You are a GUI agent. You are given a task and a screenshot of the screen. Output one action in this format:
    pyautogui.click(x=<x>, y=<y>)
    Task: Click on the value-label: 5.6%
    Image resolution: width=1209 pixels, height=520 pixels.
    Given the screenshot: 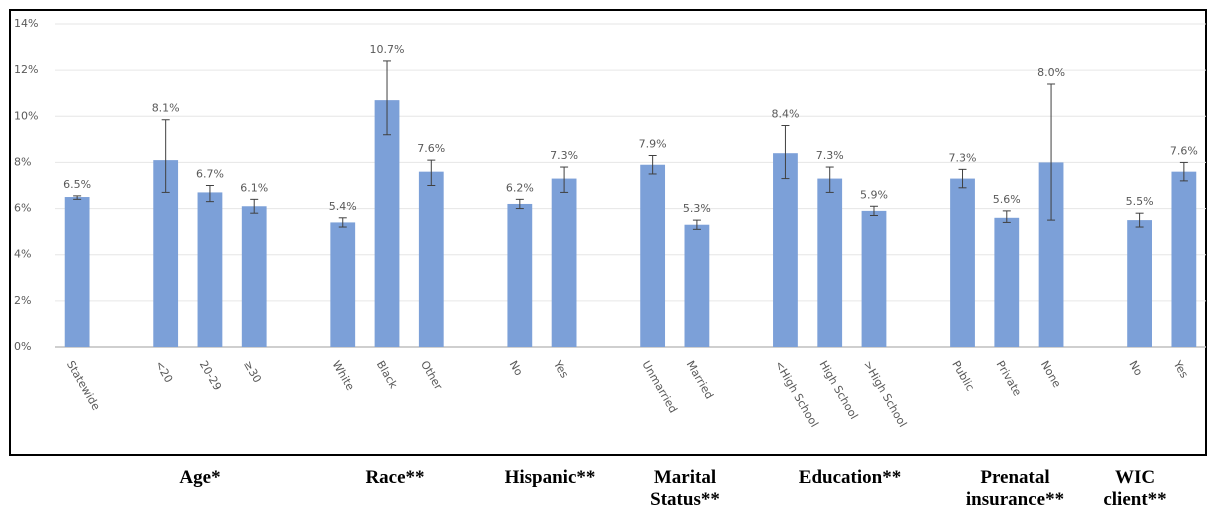 What is the action you would take?
    pyautogui.click(x=1007, y=199)
    